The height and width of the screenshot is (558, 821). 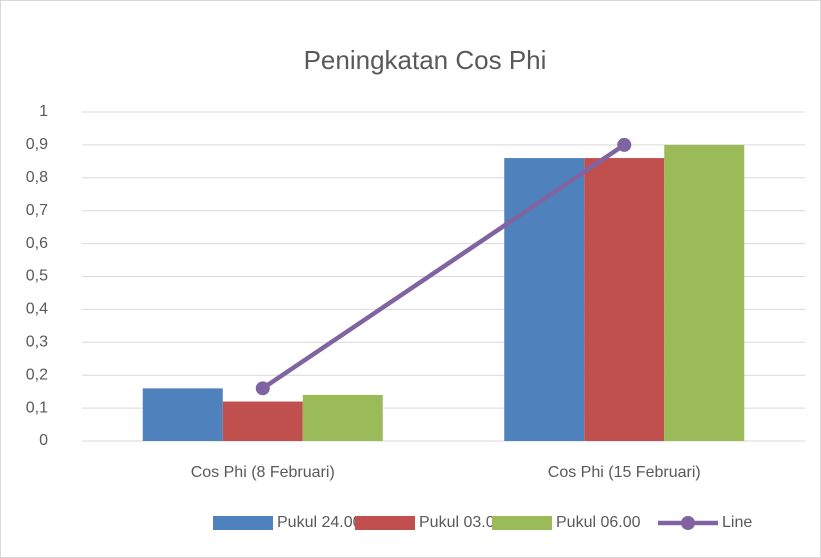 What do you see at coordinates (263, 472) in the screenshot?
I see `x-tick-label: Cos Phi (8 Februari)` at bounding box center [263, 472].